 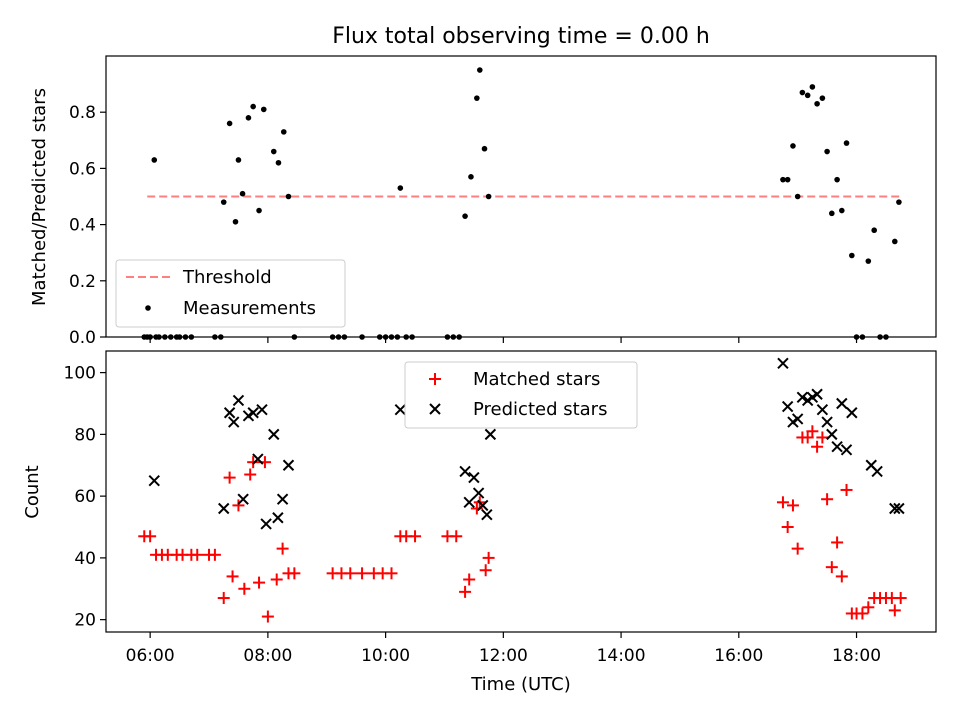 I want to click on count-x-ticks: 06:00 08:00 10:00 12:00 14:00 16:00 18:00, so click(x=503, y=649).